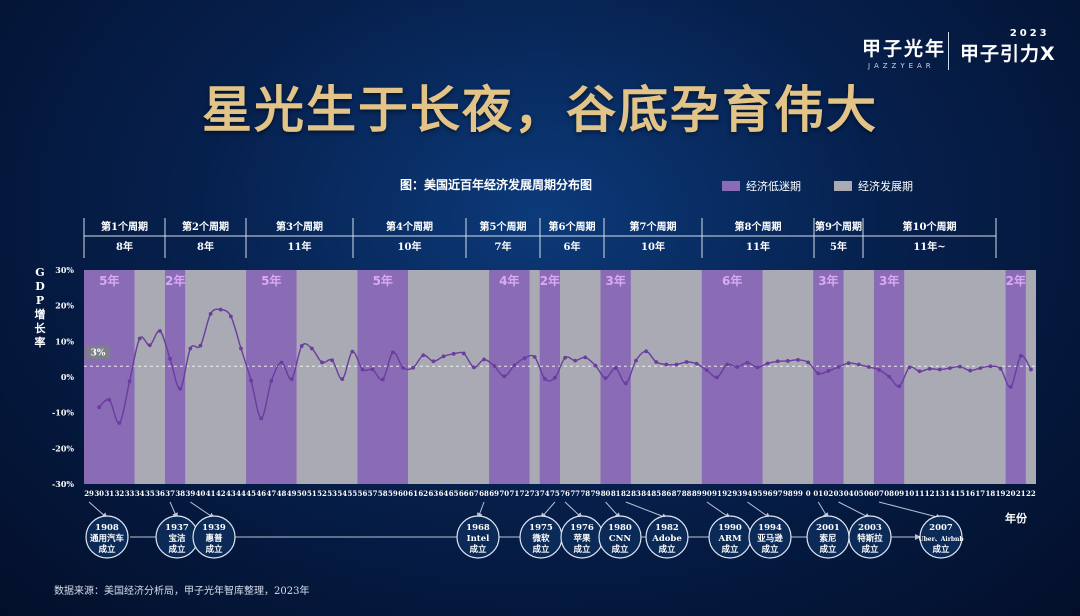  I want to click on company-event-circle, so click(870, 537).